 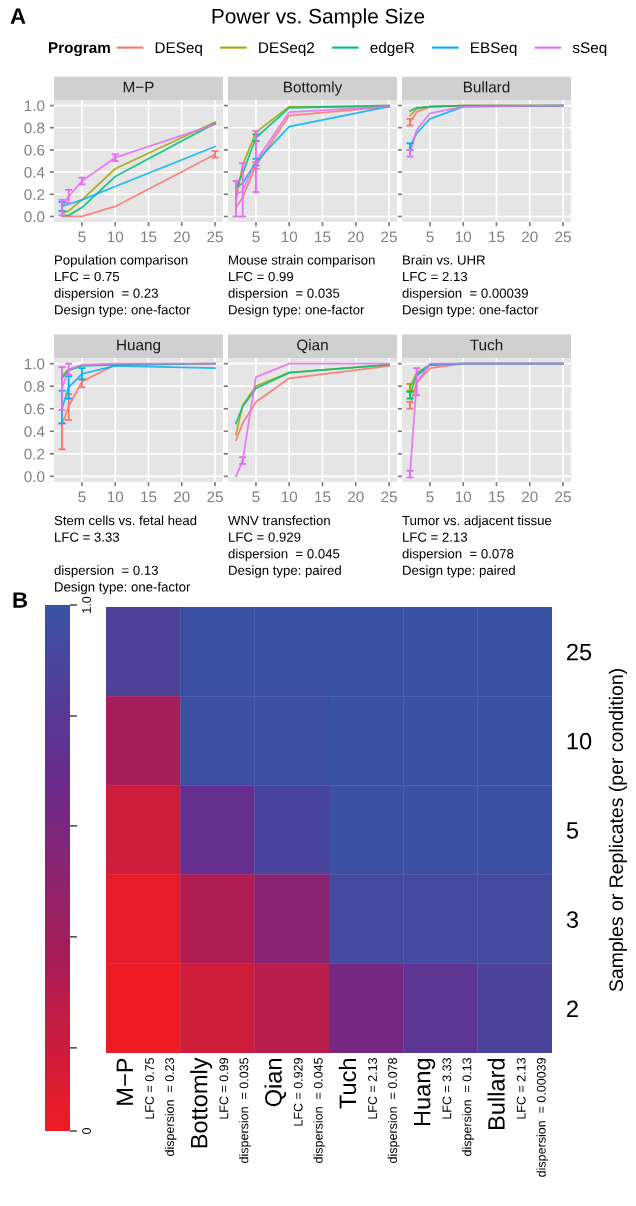 I want to click on text: A, so click(x=18, y=16).